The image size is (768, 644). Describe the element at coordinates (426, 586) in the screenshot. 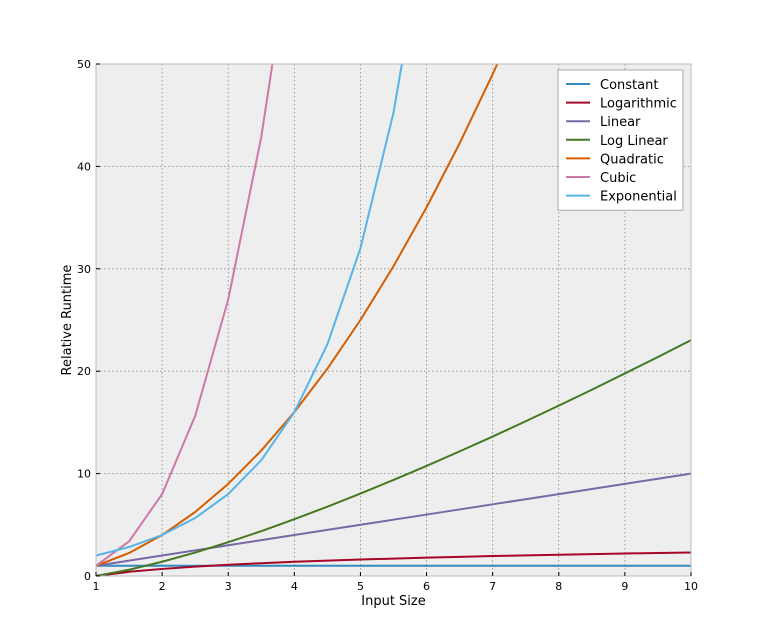

I see `x-tick-label: 6` at that location.